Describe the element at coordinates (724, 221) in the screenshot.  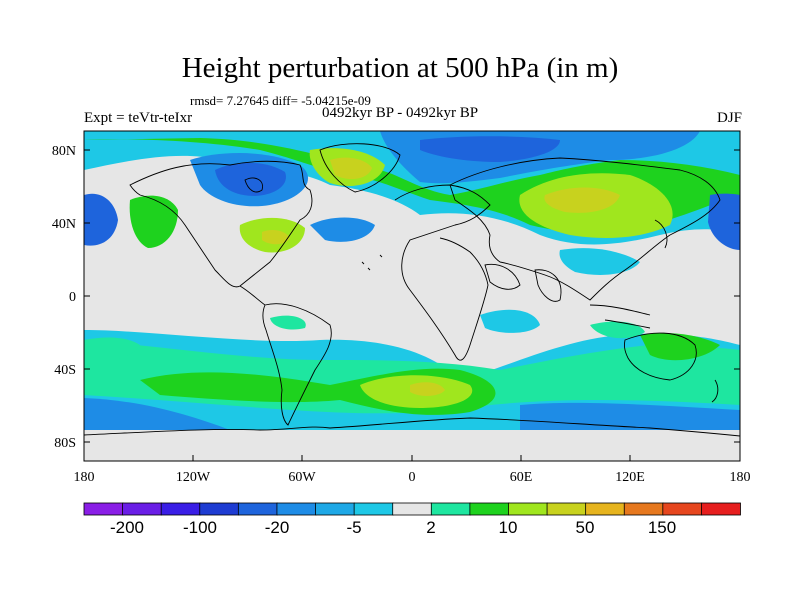
I see `contour-blue-pacific-east` at that location.